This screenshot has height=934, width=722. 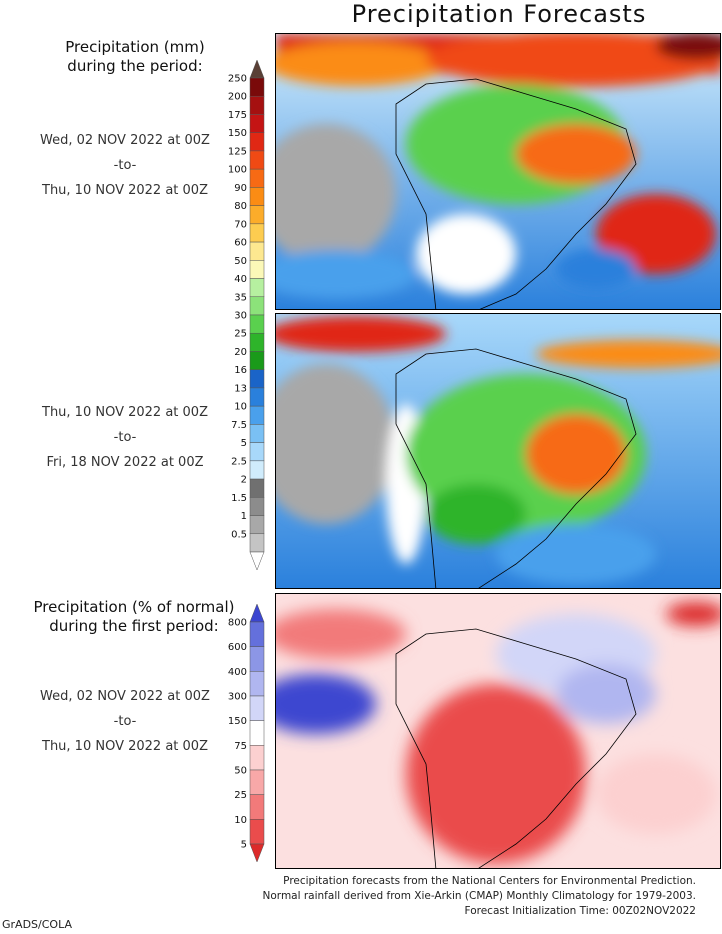 I want to click on anomaly-legend-heading-line1: Precipitation (% of normal), so click(x=134, y=607).